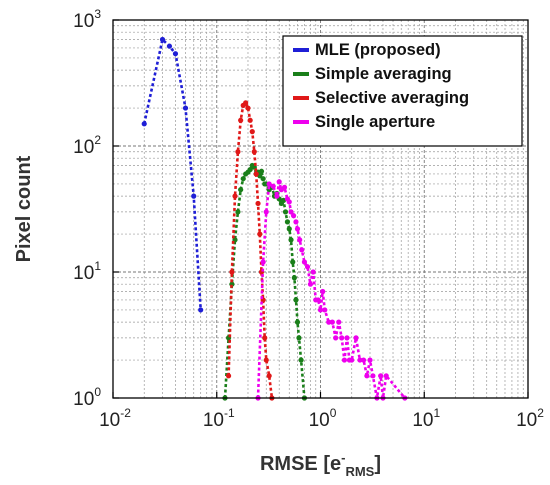 This screenshot has height=485, width=550. I want to click on y-tick-label: 10¹, so click(87, 271).